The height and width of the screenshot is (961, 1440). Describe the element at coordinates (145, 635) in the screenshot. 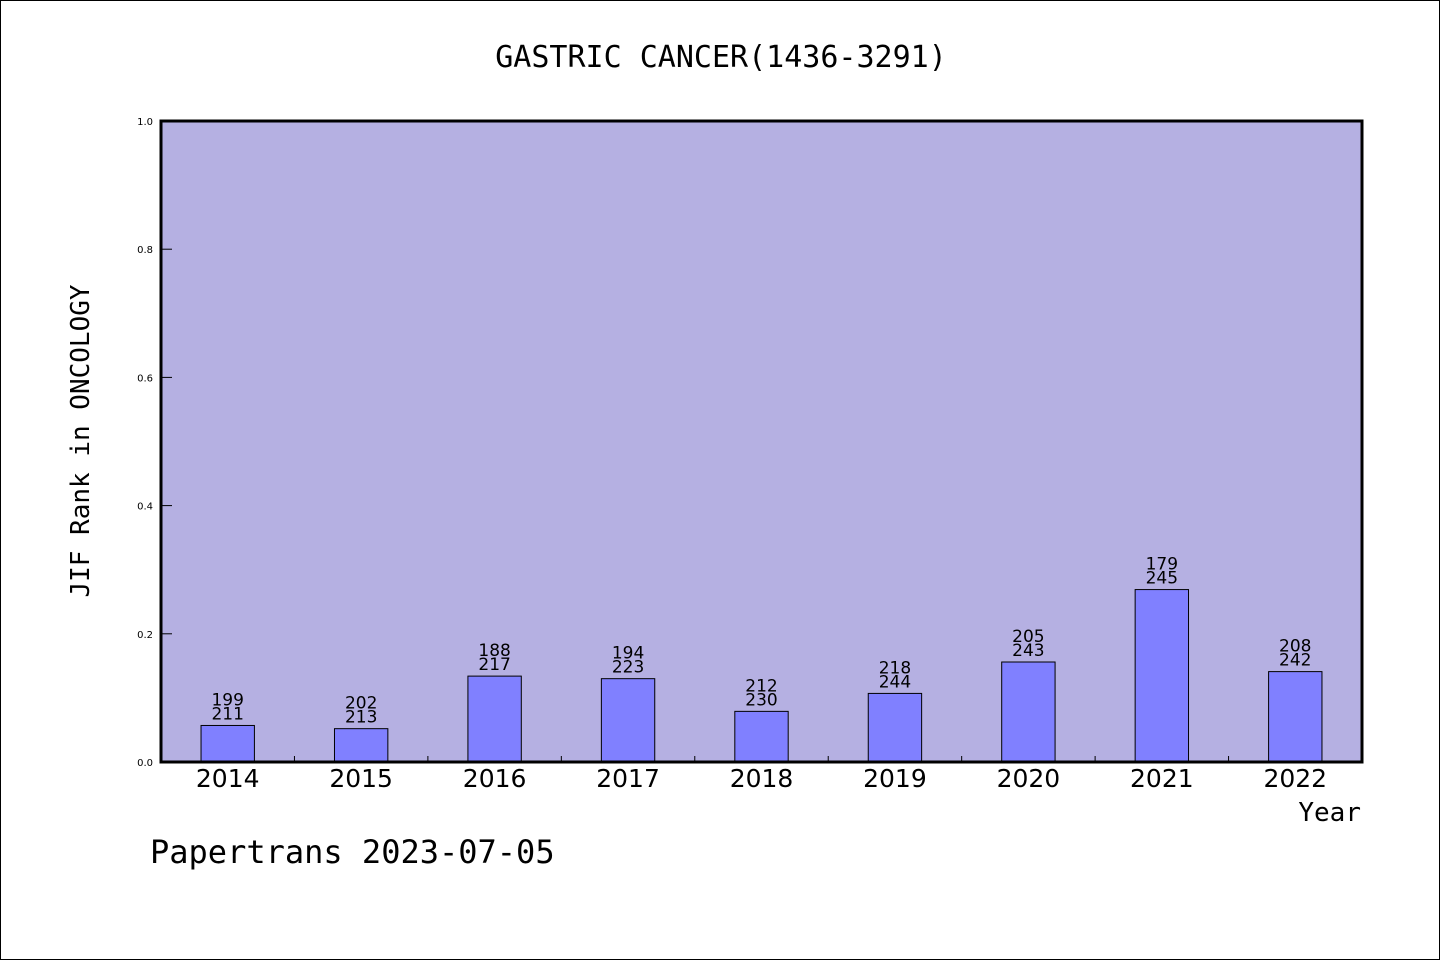

I see `y-tick-label: 0.2` at that location.